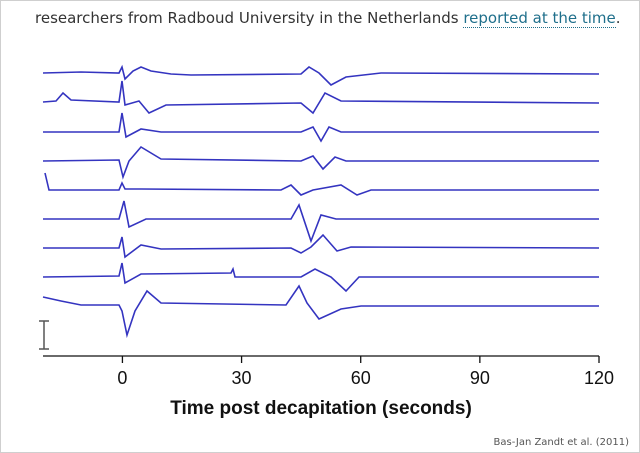 The height and width of the screenshot is (453, 640). Describe the element at coordinates (44, 335) in the screenshot. I see `scale-bar` at that location.